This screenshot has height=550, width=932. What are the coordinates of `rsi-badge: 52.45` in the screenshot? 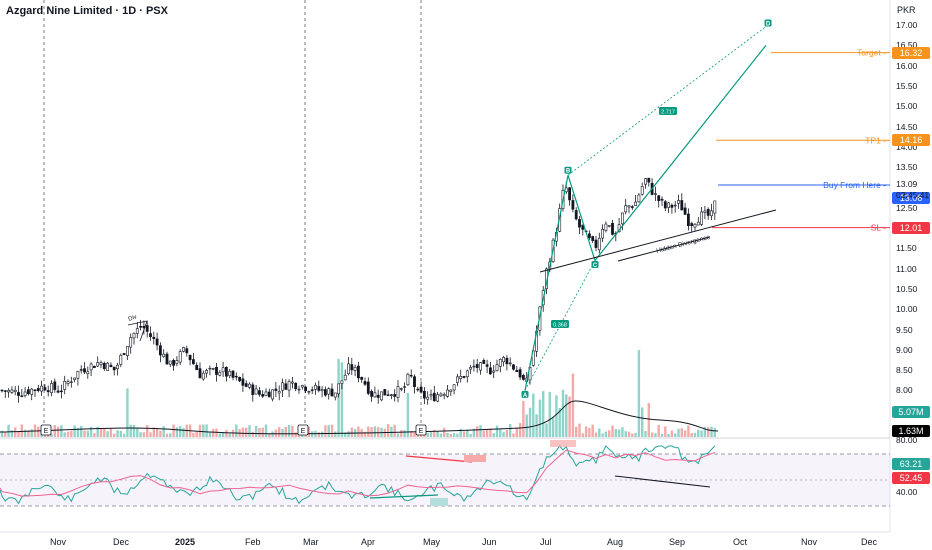 It's located at (911, 478).